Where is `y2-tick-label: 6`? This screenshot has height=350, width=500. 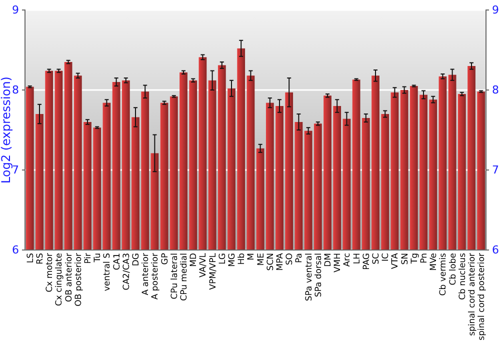
y2-tick-label: 6 is located at coordinates (495, 250).